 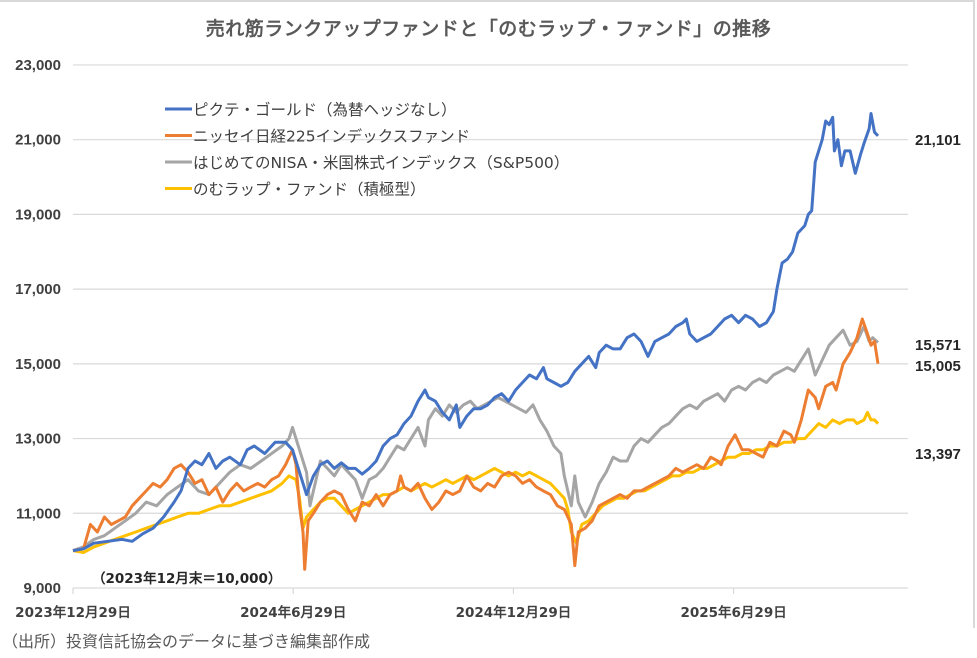 I want to click on legend-item: はじめてのNISA・米国株式インデックス（S&P500）, so click(x=367, y=162).